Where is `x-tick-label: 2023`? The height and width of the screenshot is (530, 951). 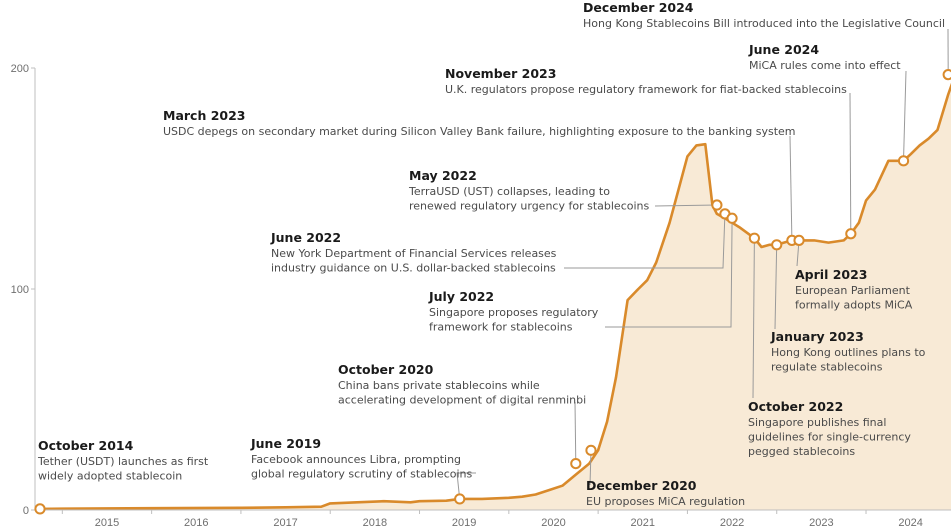 x-tick-label: 2023 is located at coordinates (821, 523).